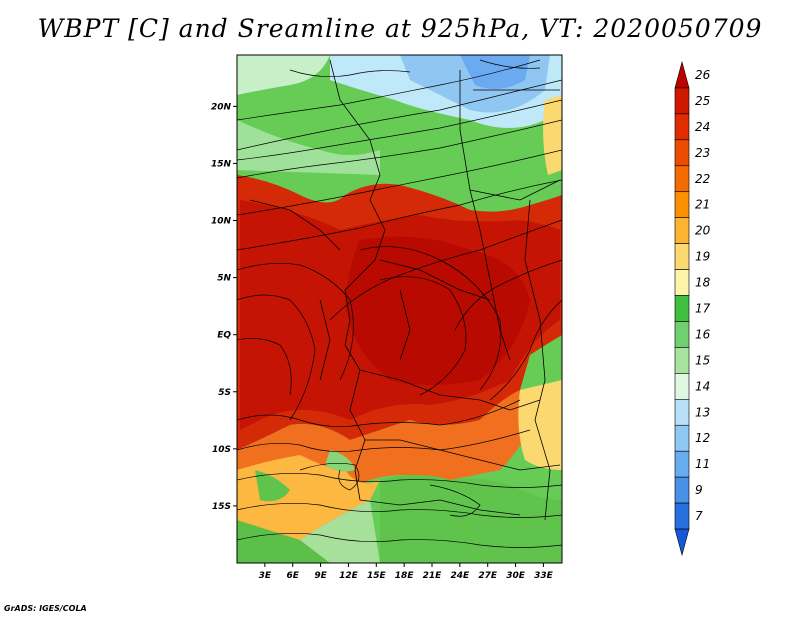 The height and width of the screenshot is (618, 800). Describe the element at coordinates (703, 334) in the screenshot. I see `colorbar-label: 16` at that location.